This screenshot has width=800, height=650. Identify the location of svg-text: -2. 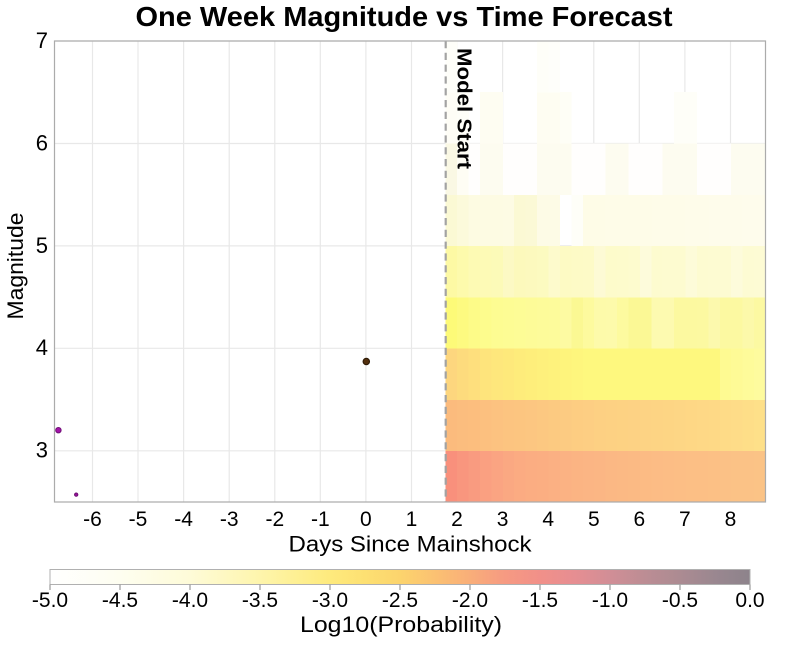
(274, 519).